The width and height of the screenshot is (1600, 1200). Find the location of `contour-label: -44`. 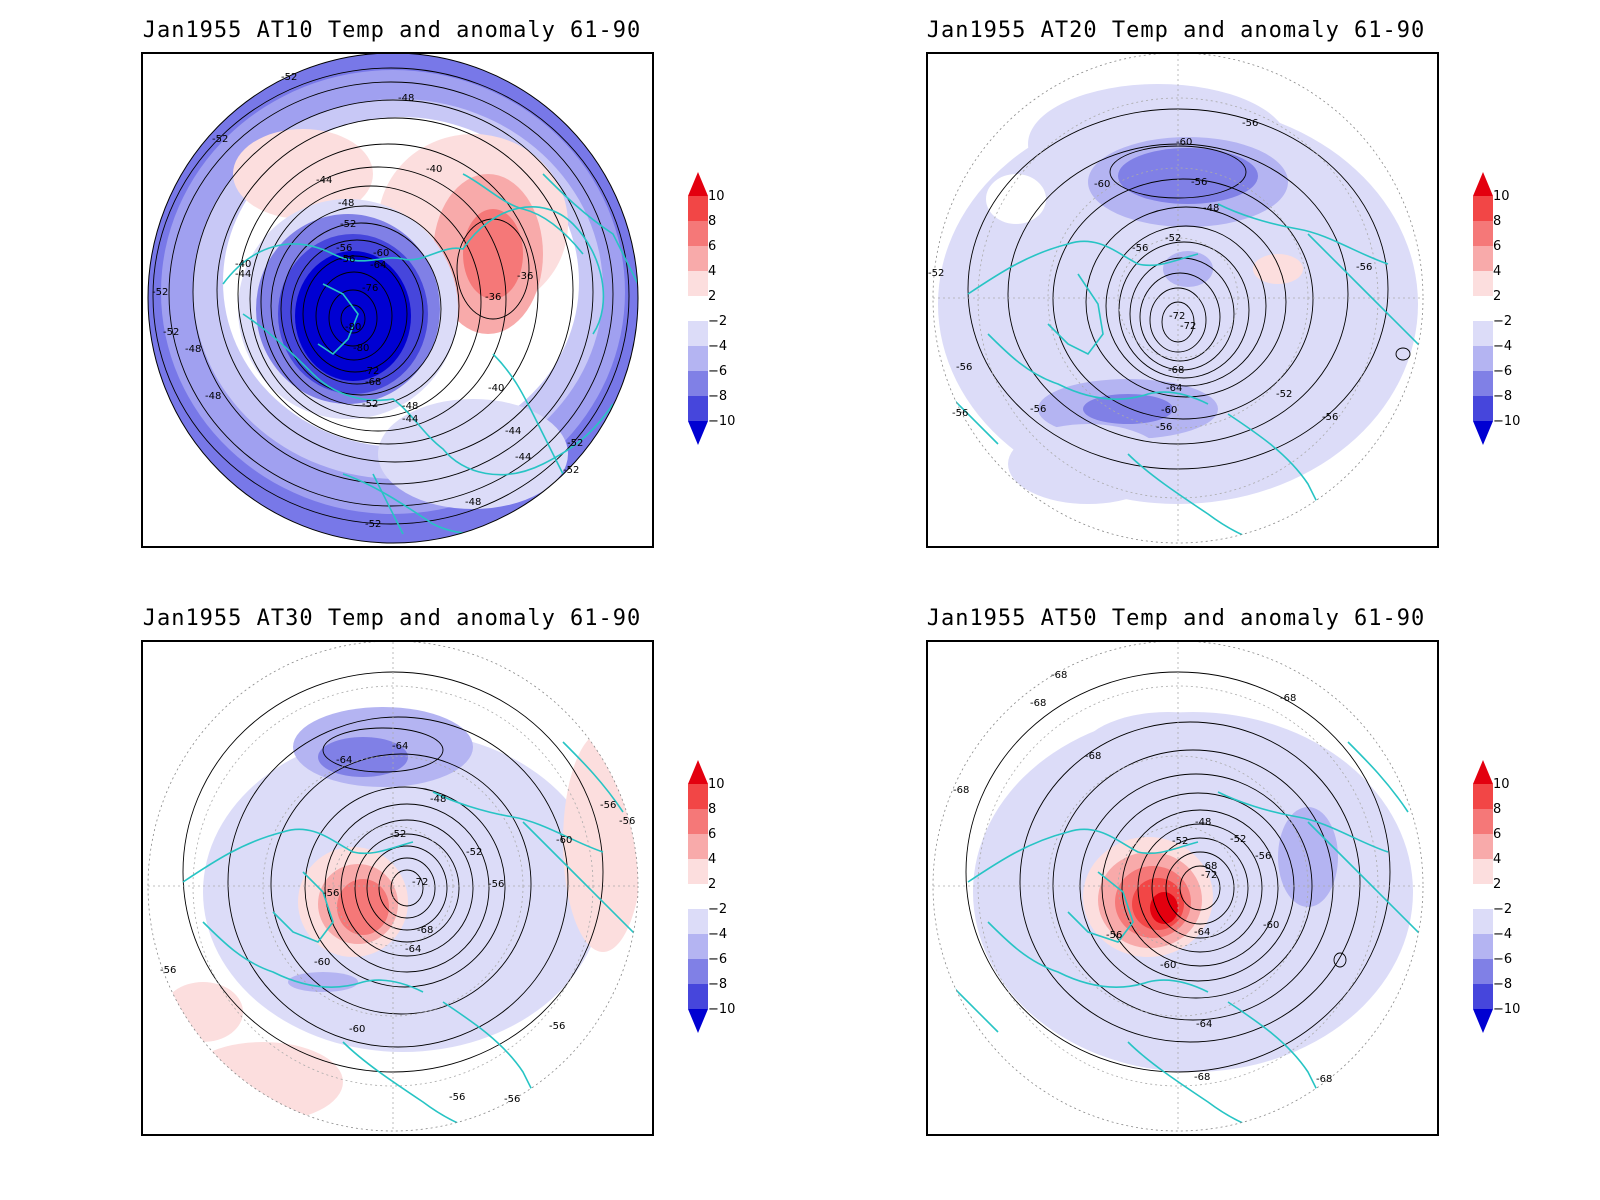

contour-label: -44 is located at coordinates (513, 431).